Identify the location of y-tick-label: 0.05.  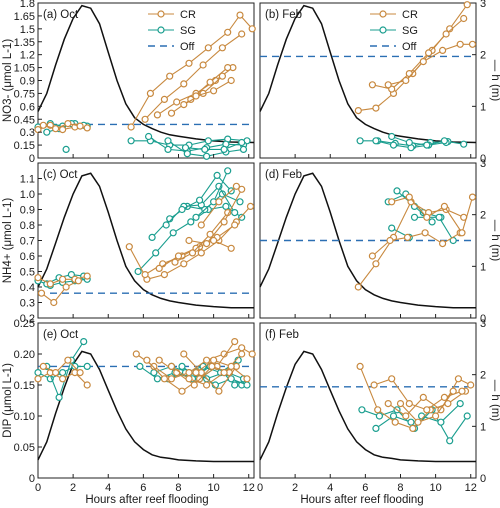
(24, 448).